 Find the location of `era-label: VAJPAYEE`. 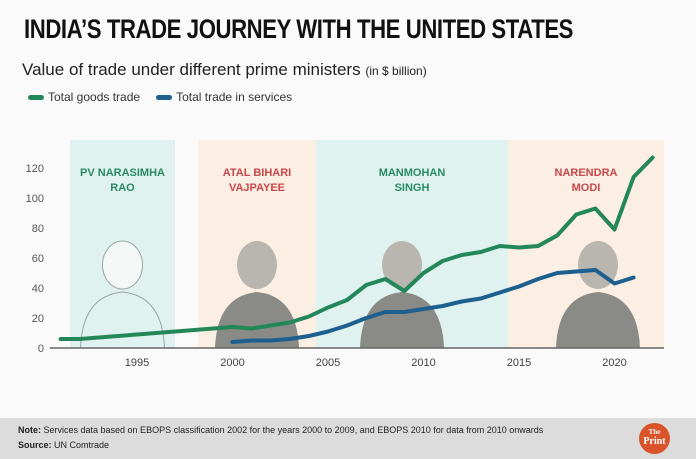

era-label: VAJPAYEE is located at coordinates (257, 188).